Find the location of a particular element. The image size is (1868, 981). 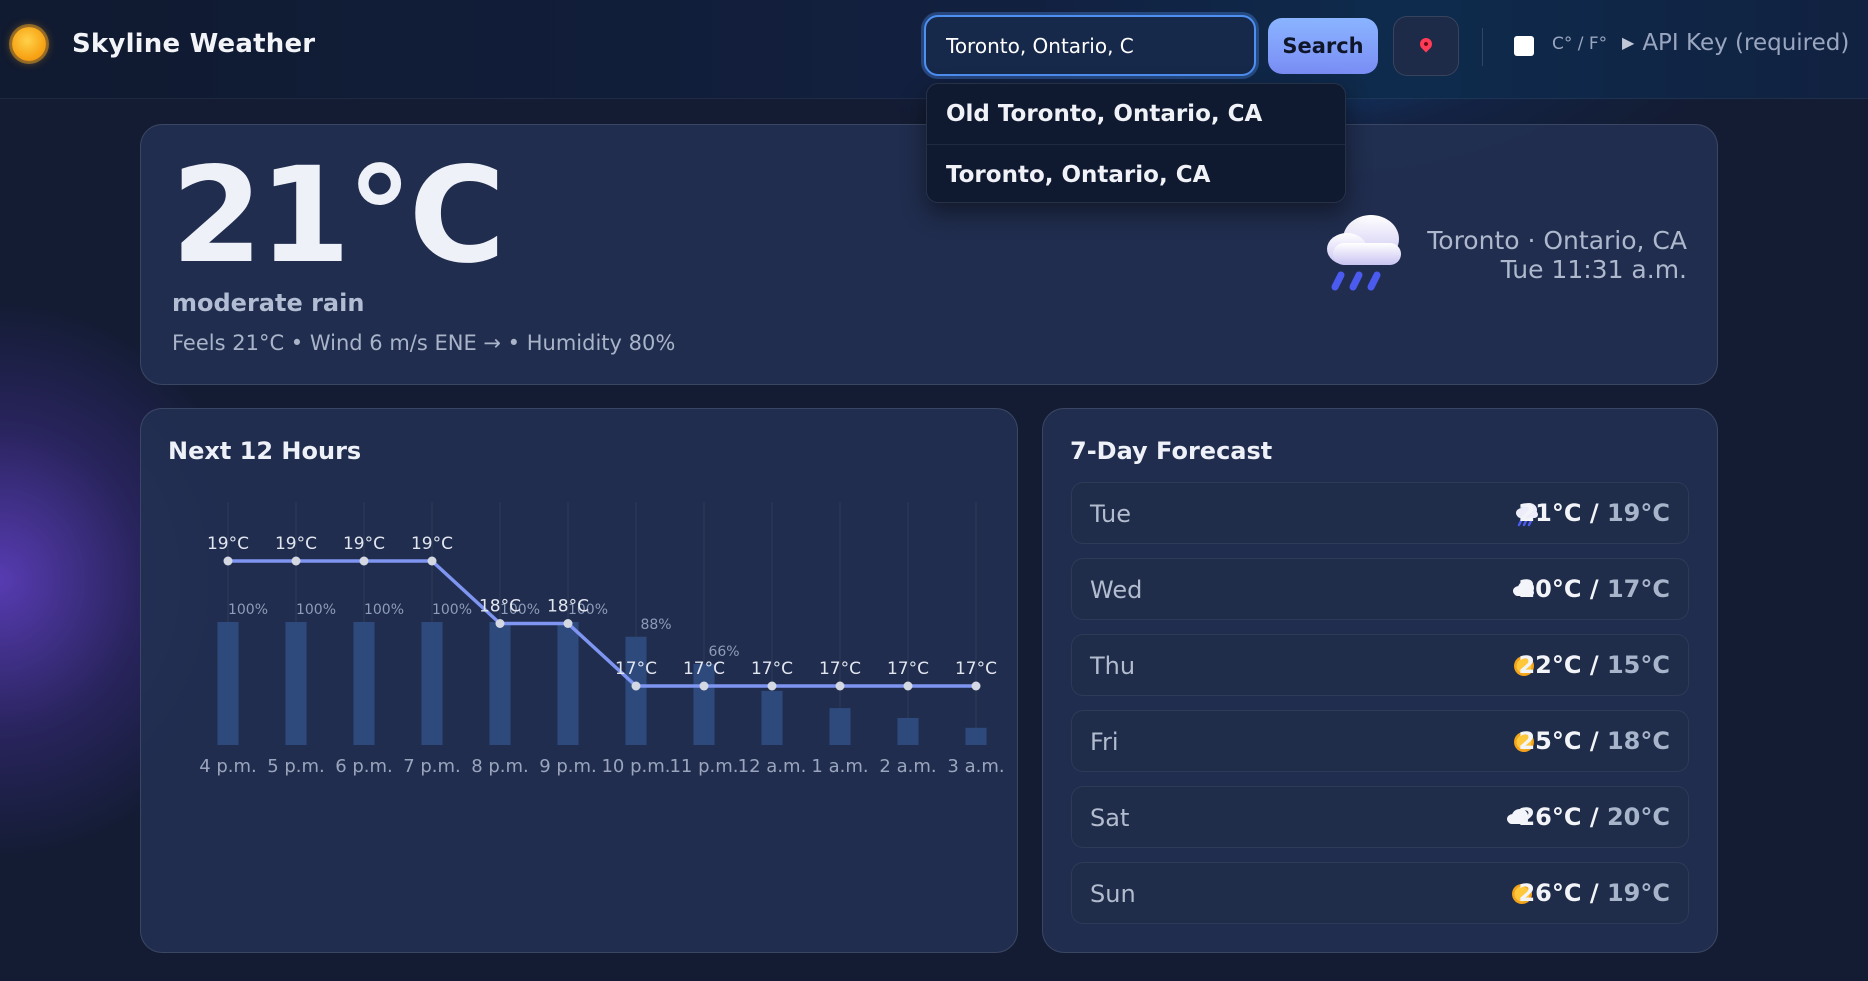

day-low: 15°C is located at coordinates (1638, 665).